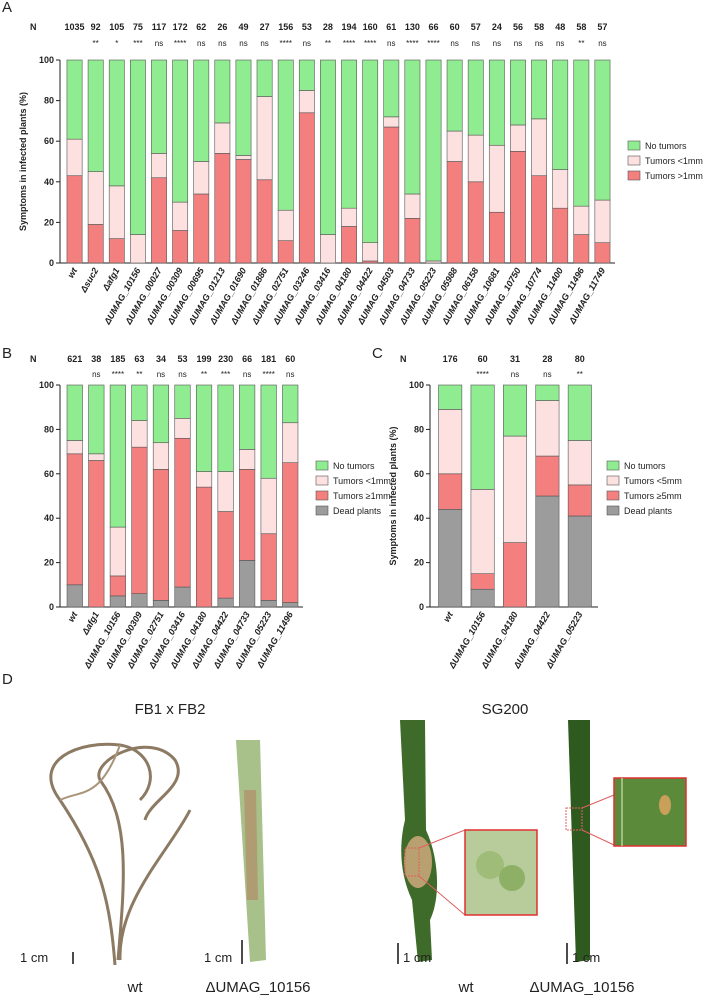 The width and height of the screenshot is (709, 997). I want to click on n-value: 53, so click(307, 27).